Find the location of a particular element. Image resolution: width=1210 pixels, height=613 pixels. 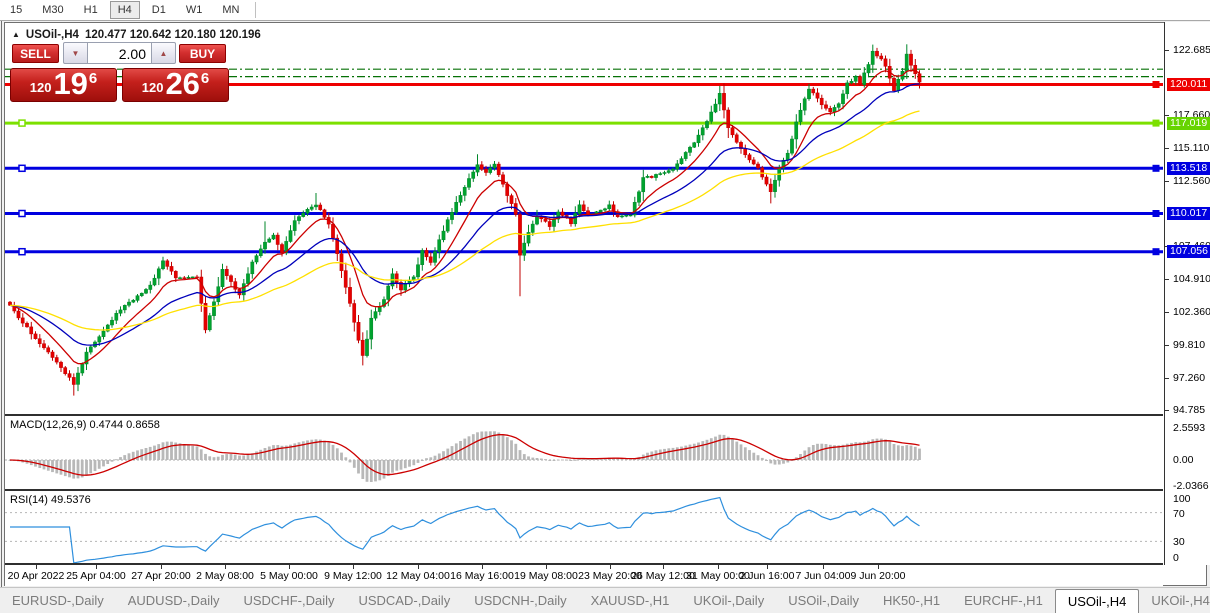

blue-level-107.056-right-handle is located at coordinates (1156, 252).